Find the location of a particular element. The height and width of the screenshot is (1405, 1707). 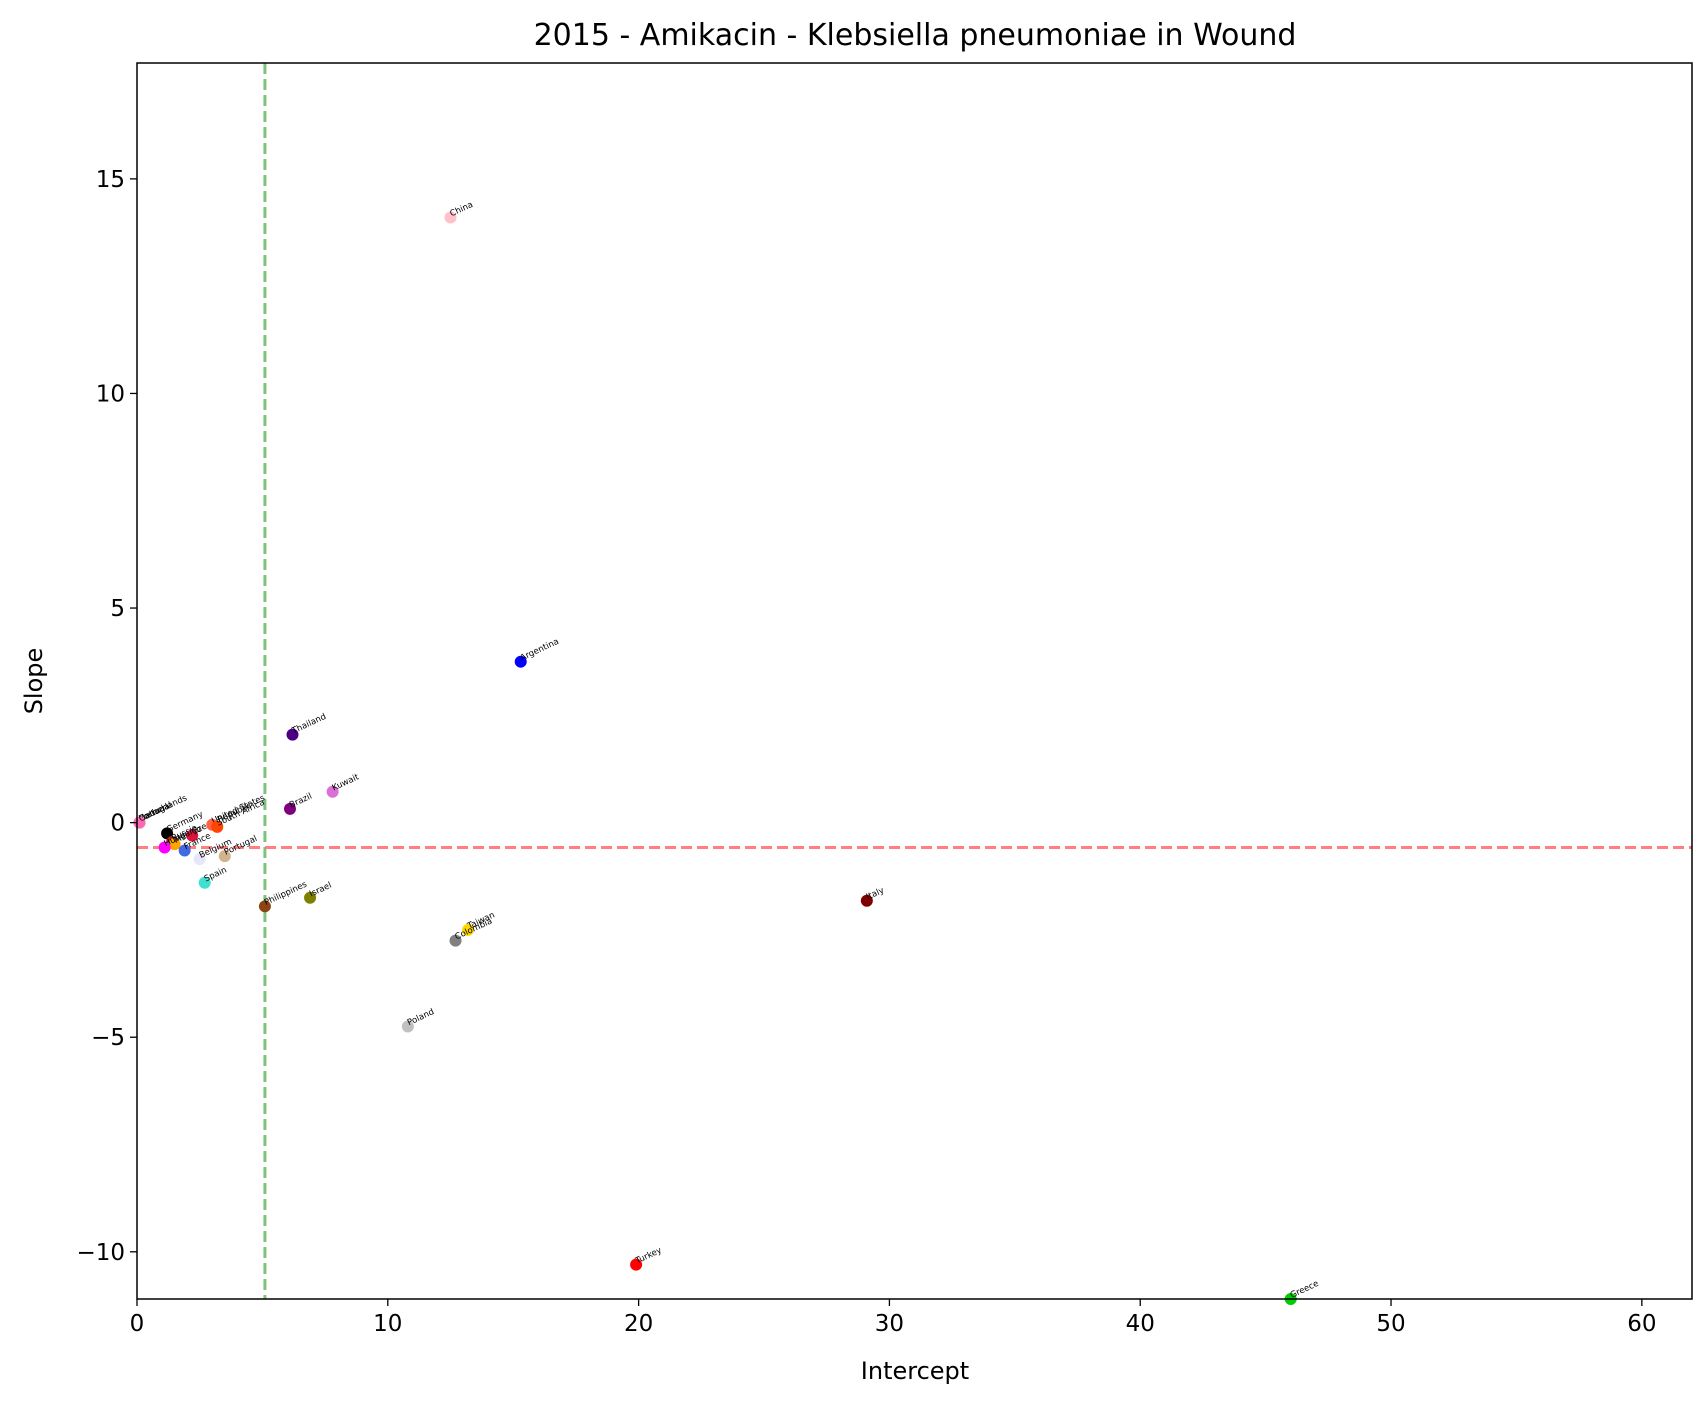

y-tick-label: 0 is located at coordinates (117, 824).